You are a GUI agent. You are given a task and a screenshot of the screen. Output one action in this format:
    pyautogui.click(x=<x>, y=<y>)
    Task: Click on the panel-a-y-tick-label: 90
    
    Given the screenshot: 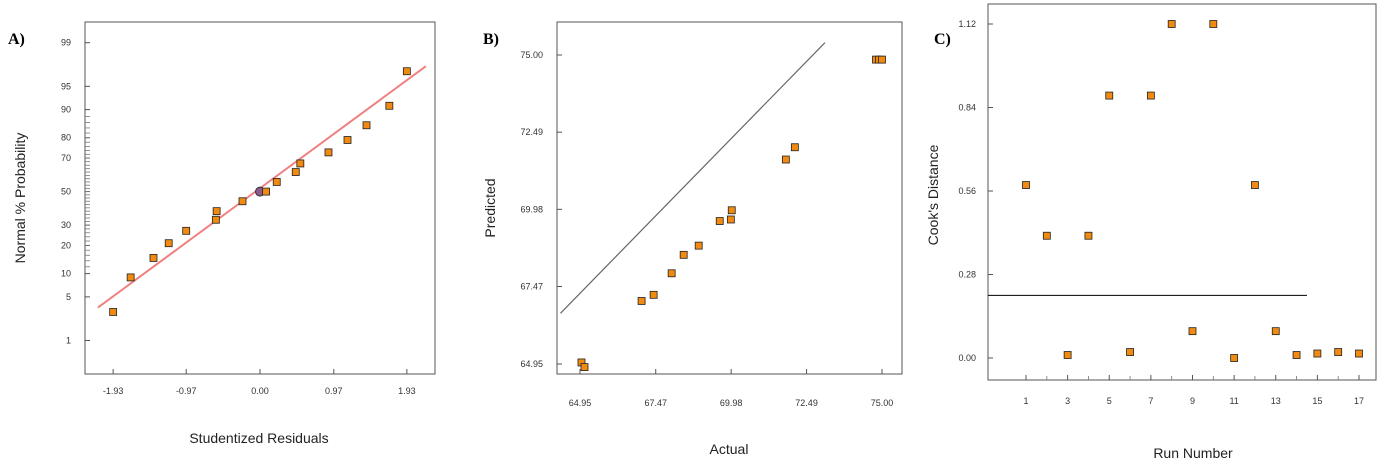 What is the action you would take?
    pyautogui.click(x=66, y=110)
    